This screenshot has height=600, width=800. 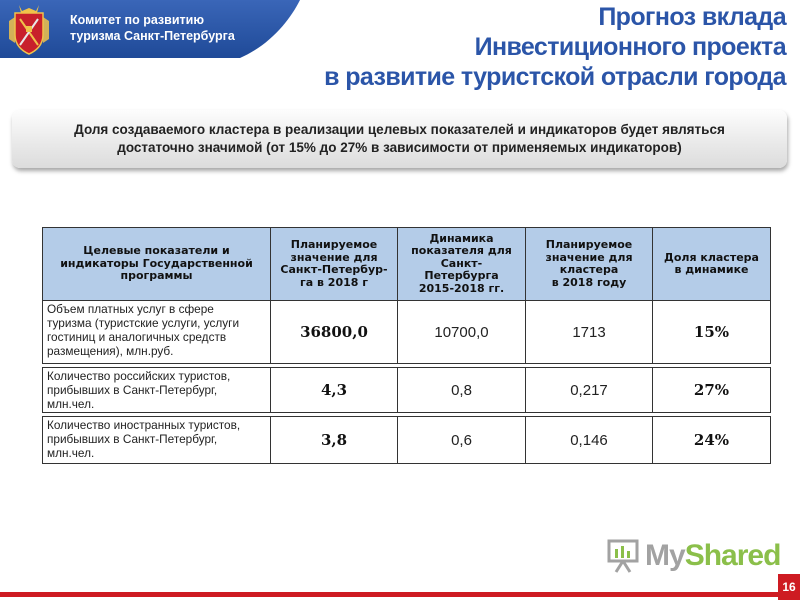 What do you see at coordinates (110, 351) in the screenshot?
I see `row-label-line: размещения), млн.руб.` at bounding box center [110, 351].